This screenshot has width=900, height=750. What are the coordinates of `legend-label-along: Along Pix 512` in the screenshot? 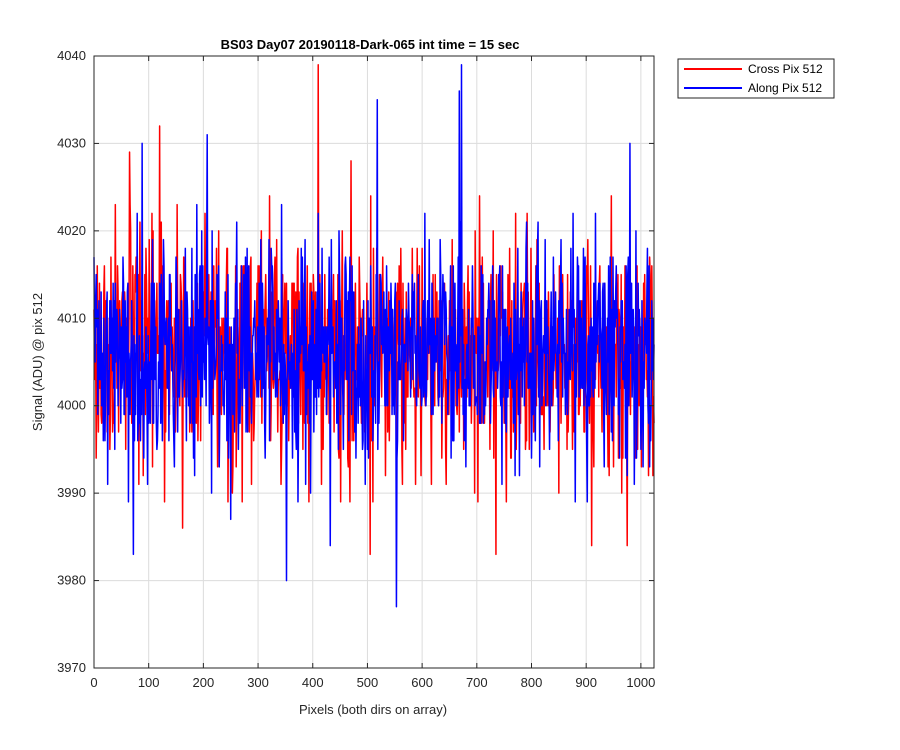 It's located at (785, 88).